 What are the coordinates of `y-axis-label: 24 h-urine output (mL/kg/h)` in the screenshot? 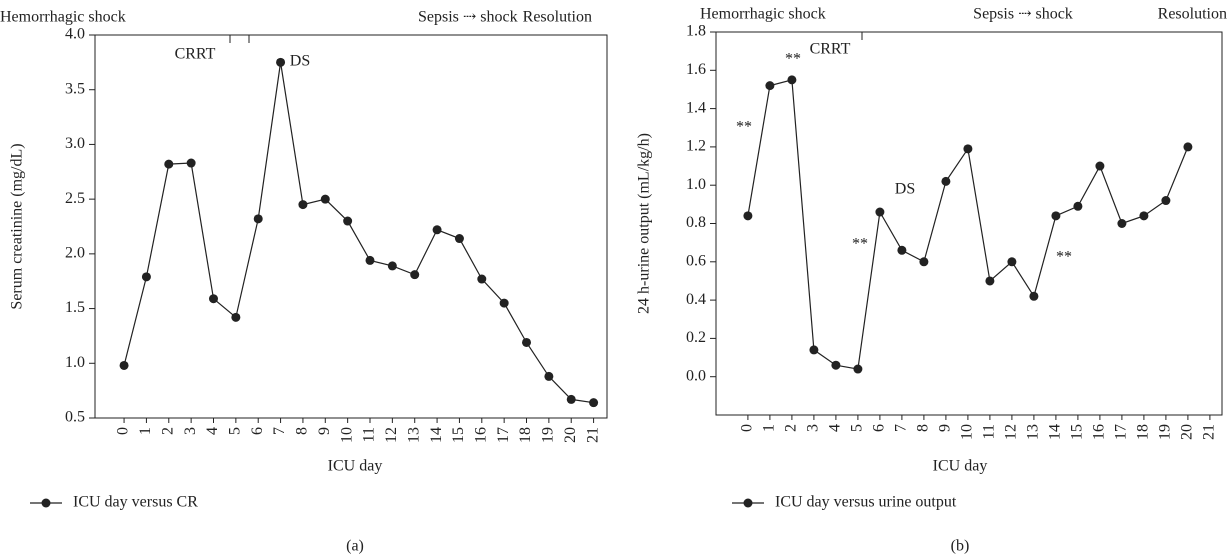 It's located at (644, 223).